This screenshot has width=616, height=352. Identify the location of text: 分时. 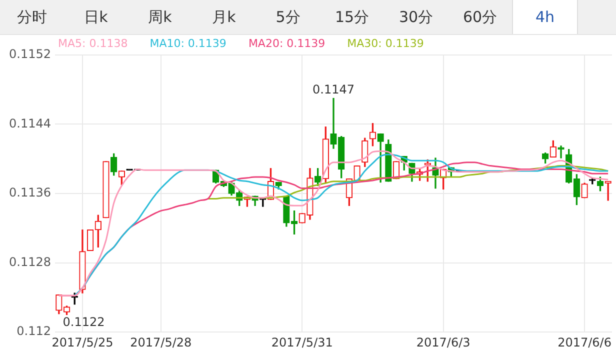
(32, 17).